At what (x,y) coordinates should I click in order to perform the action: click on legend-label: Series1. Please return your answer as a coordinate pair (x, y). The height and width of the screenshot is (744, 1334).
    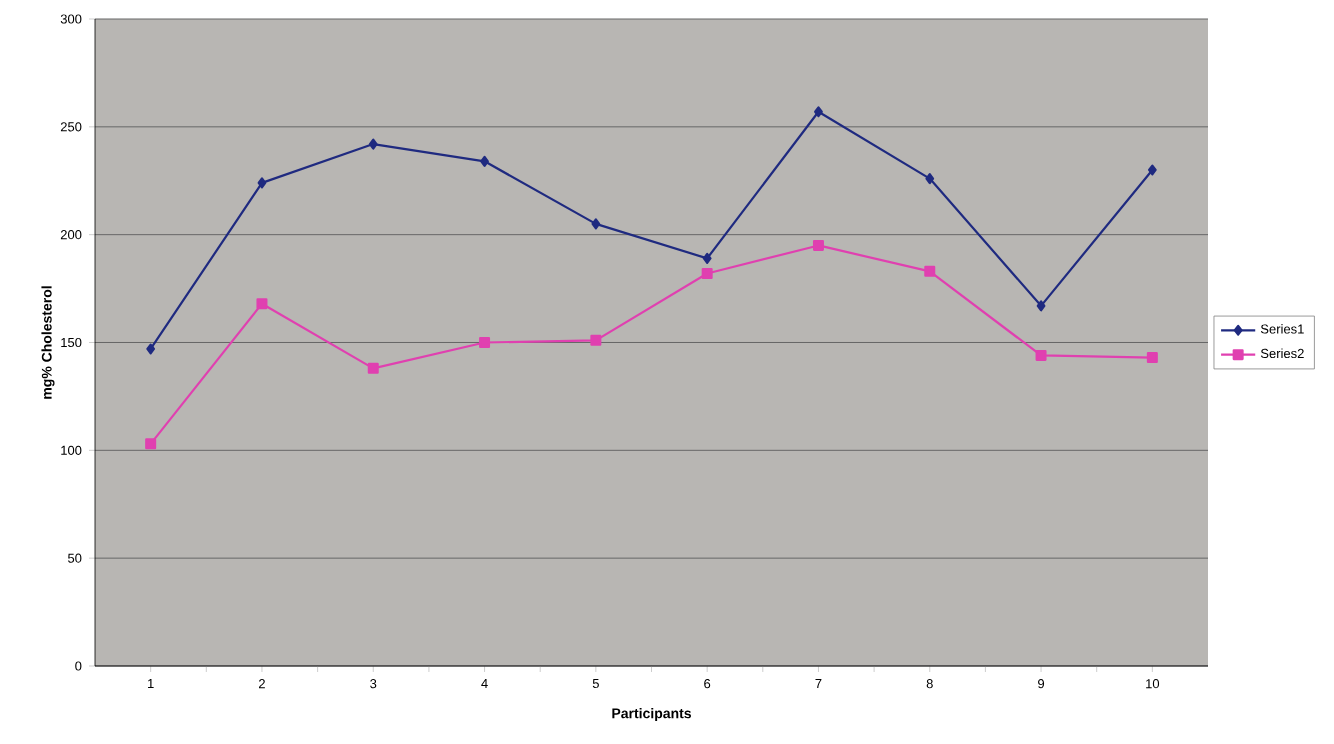
    Looking at the image, I should click on (1282, 329).